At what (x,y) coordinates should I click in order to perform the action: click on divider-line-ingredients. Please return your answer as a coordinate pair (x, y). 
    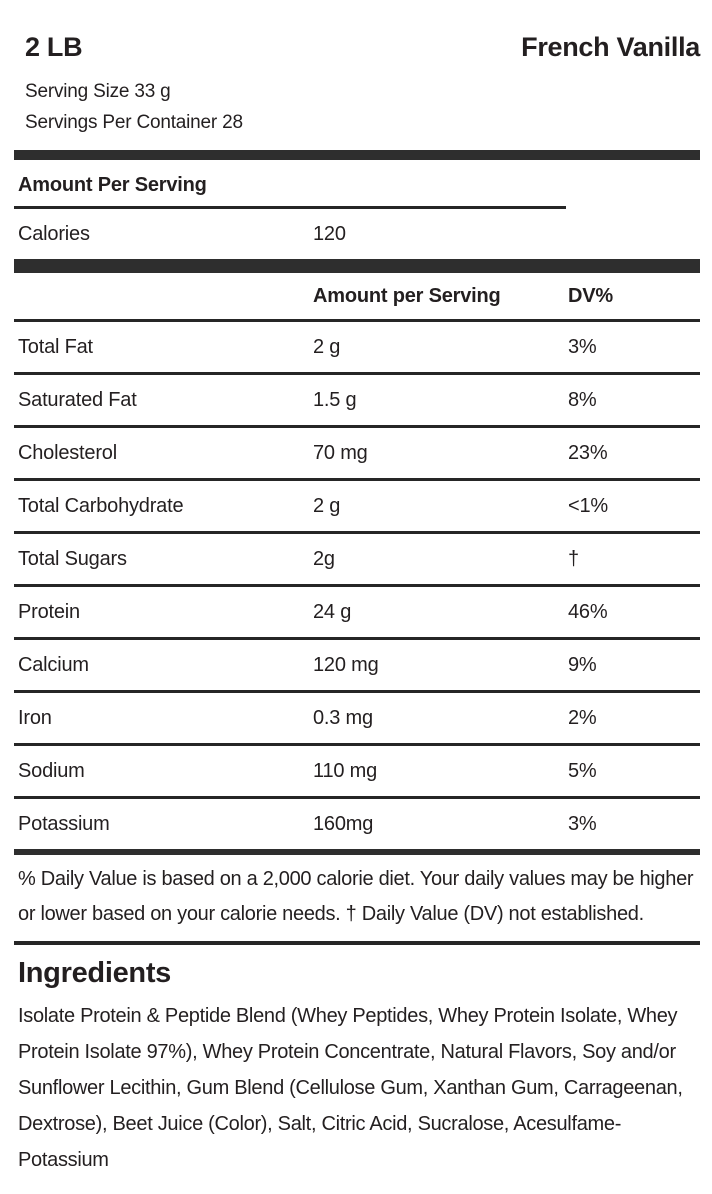
    Looking at the image, I should click on (357, 943).